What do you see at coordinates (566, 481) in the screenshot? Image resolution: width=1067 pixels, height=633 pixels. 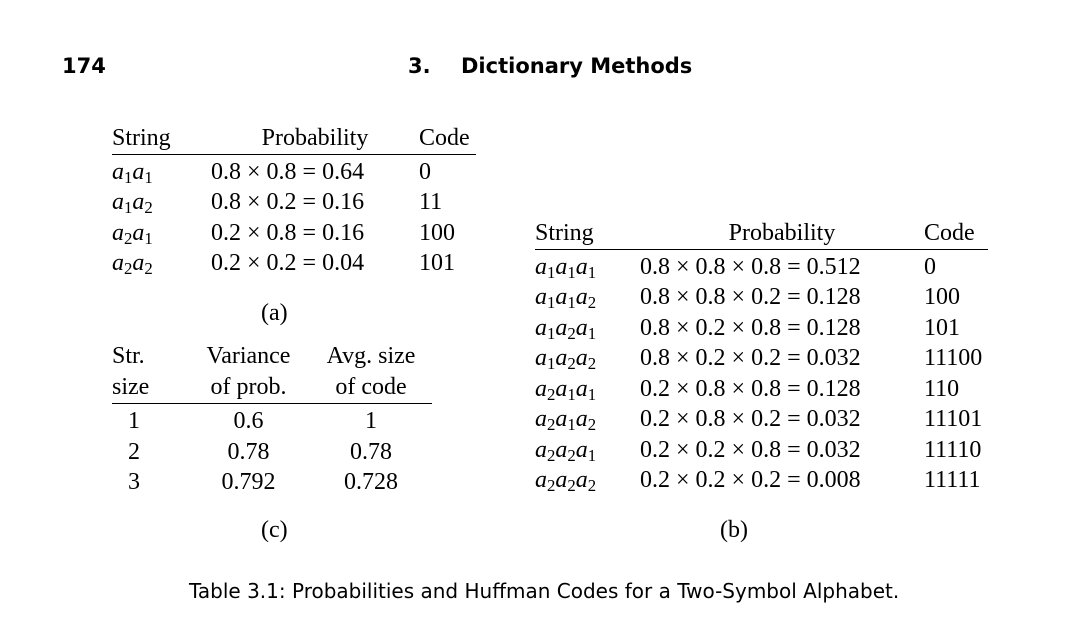 I see `table-b-string-cell: a2a2a2` at bounding box center [566, 481].